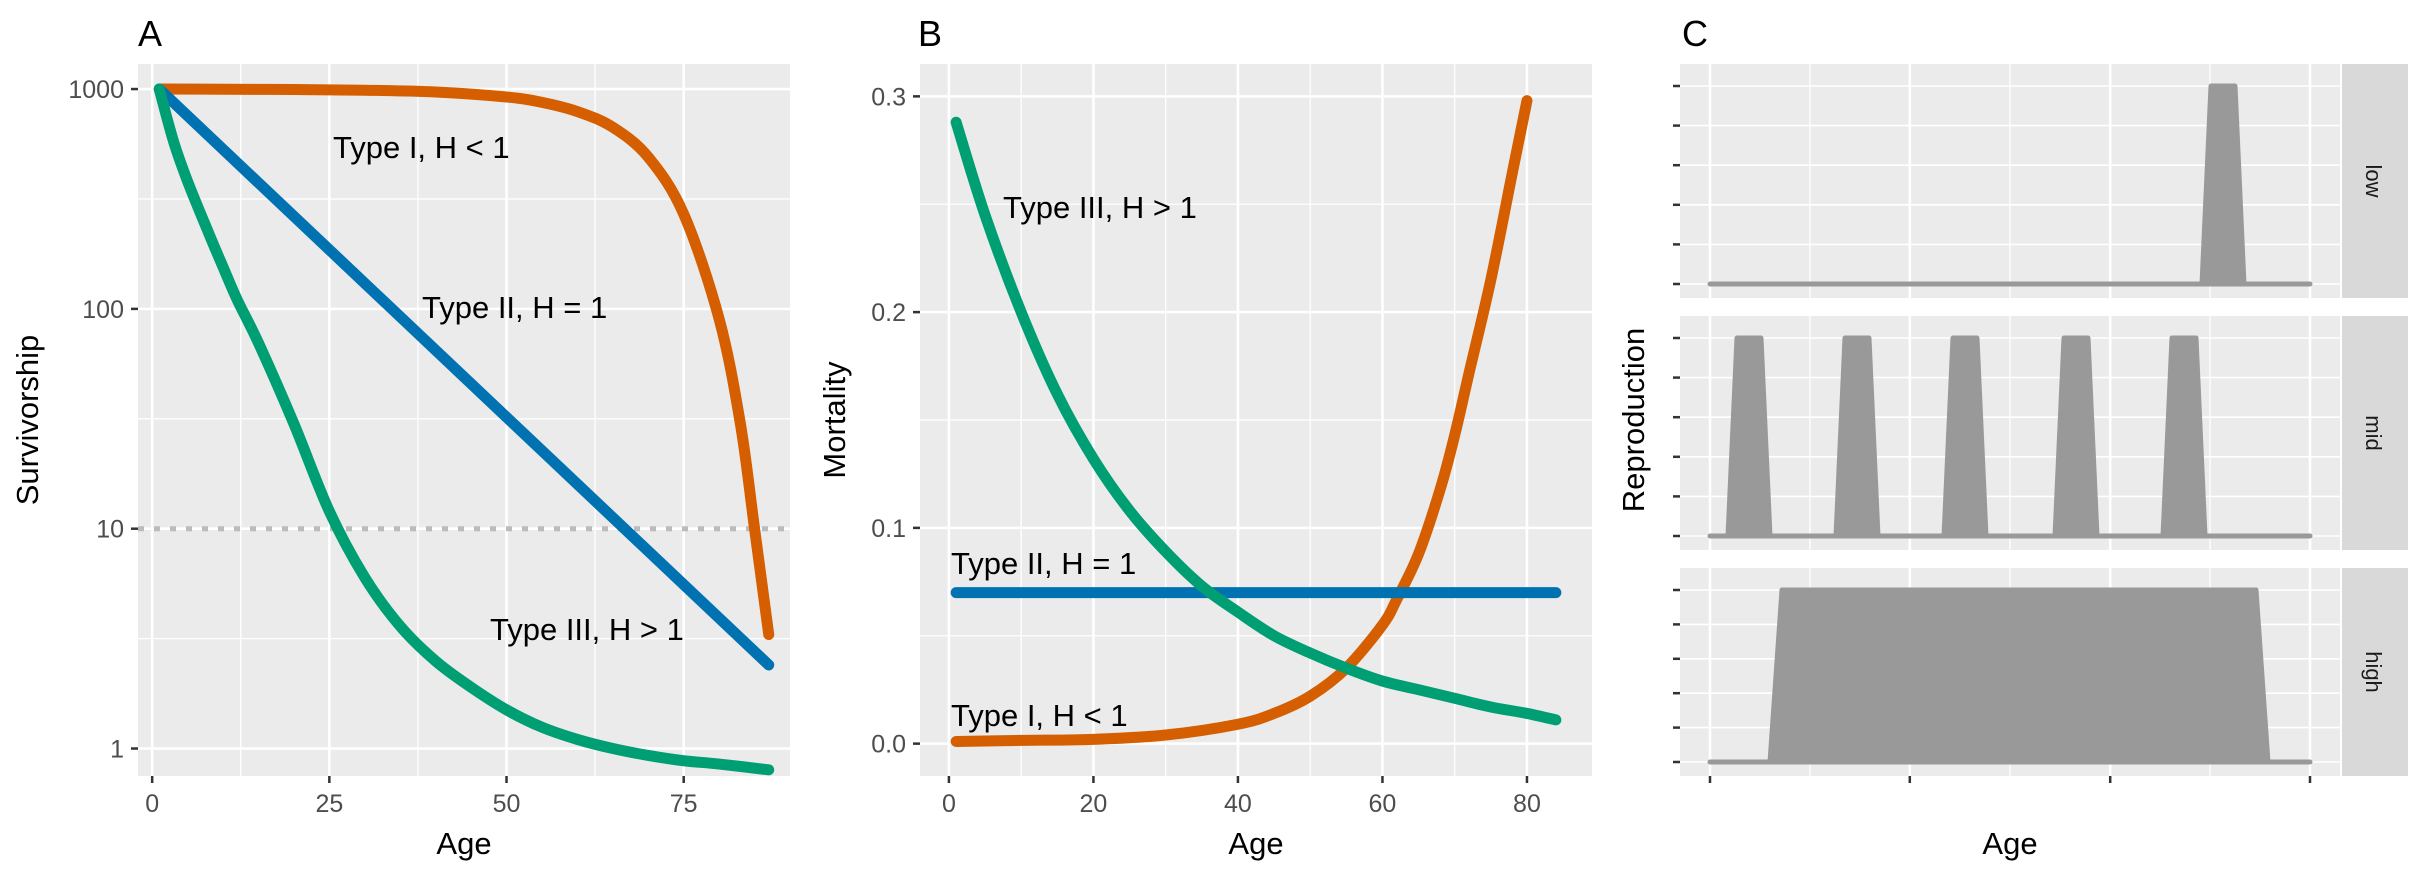  Describe the element at coordinates (888, 529) in the screenshot. I see `panel-b-y-tick-label: 0.1` at that location.